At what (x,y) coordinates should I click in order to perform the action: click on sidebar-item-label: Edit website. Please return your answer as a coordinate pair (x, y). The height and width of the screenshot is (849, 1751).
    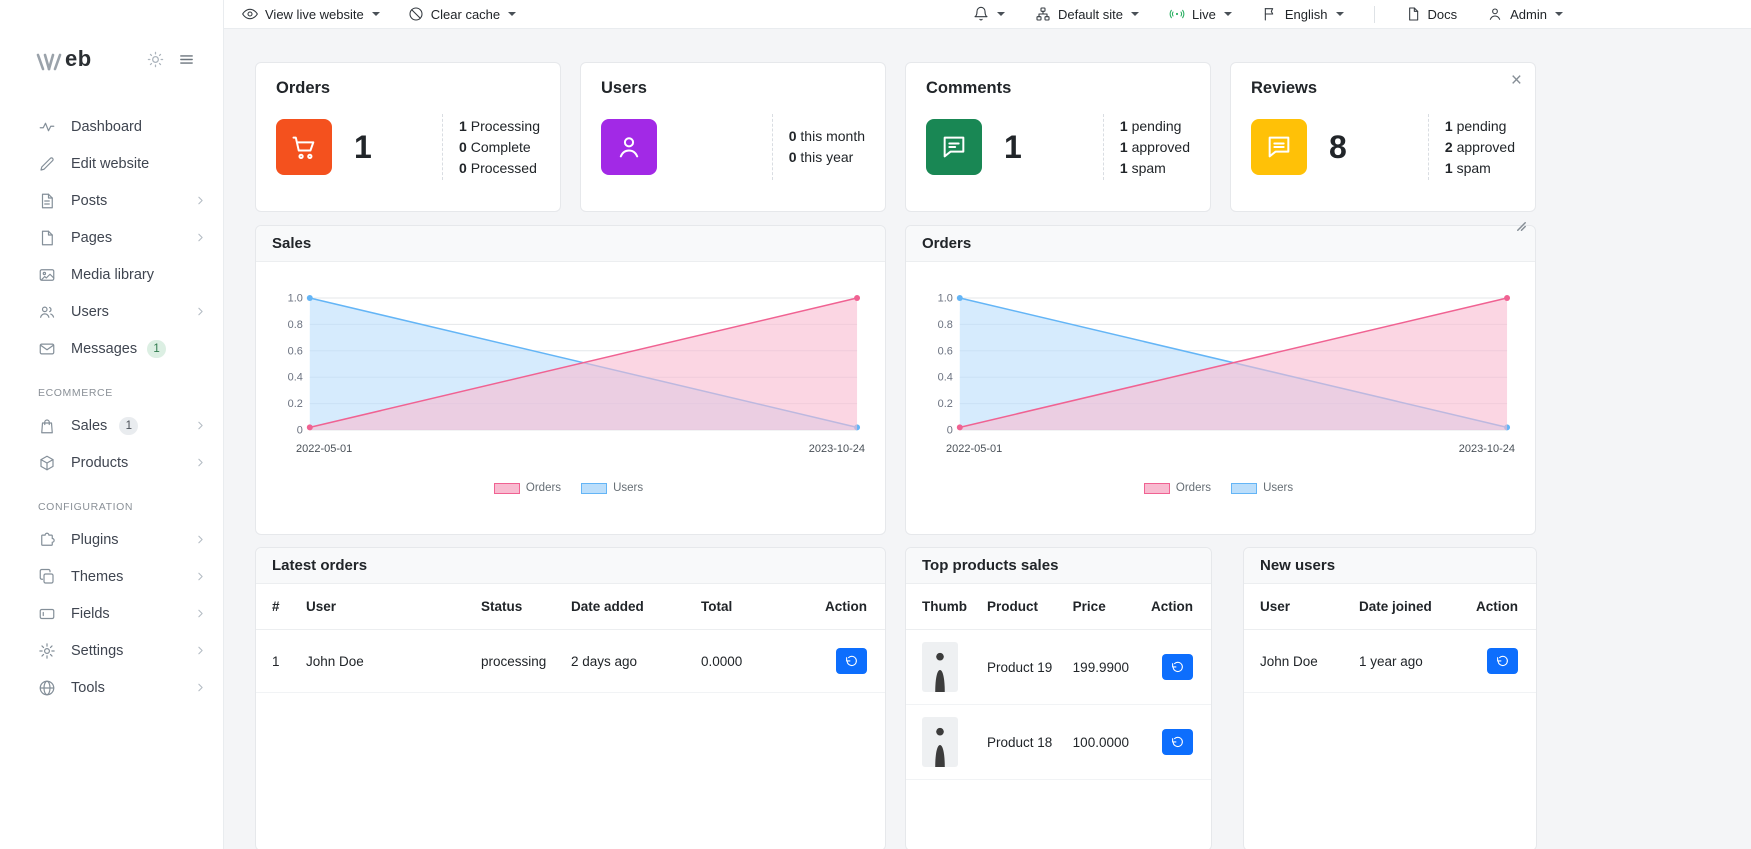
    Looking at the image, I should click on (110, 163).